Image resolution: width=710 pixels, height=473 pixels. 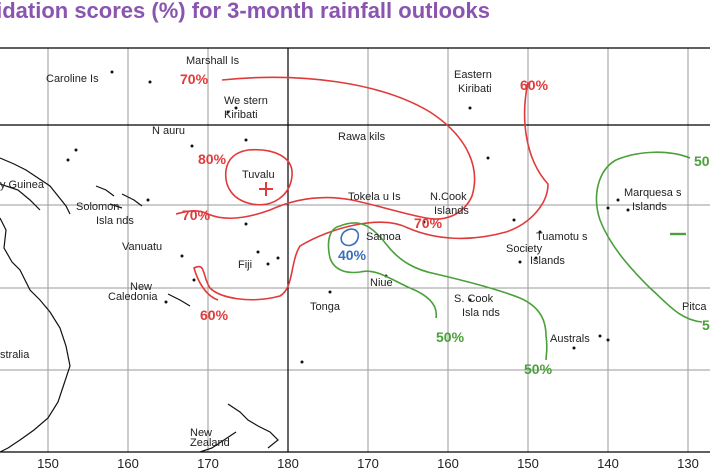 I want to click on label-caroline: Caroline Is, so click(x=72, y=79).